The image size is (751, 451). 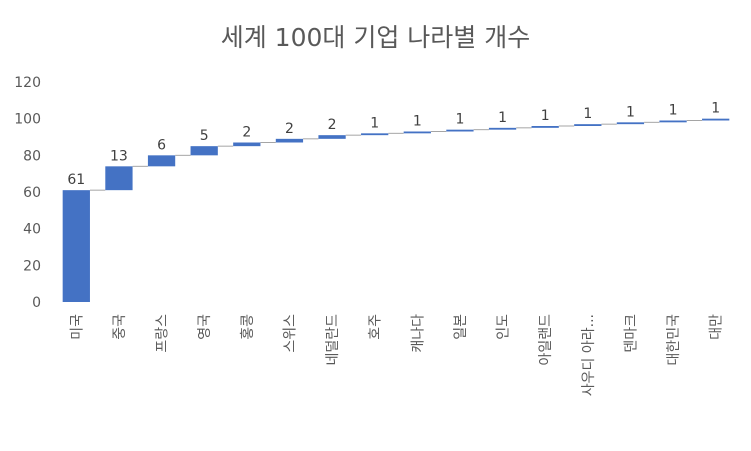 What do you see at coordinates (204, 136) in the screenshot?
I see `data-label: 5` at bounding box center [204, 136].